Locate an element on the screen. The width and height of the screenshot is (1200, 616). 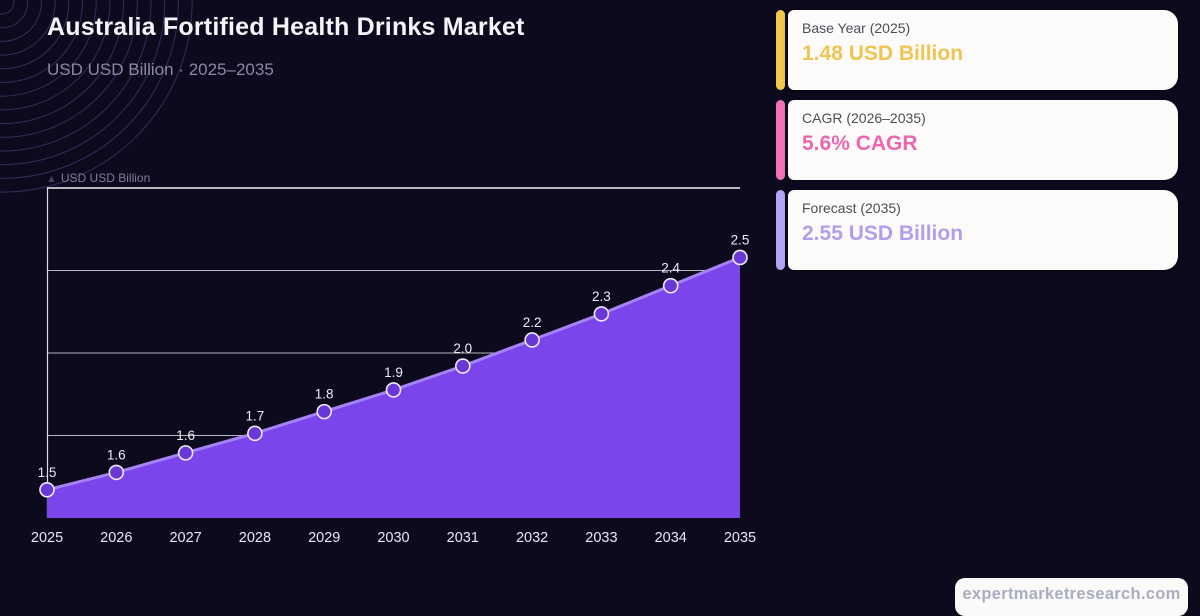
x-tick-label: 2035 is located at coordinates (740, 538).